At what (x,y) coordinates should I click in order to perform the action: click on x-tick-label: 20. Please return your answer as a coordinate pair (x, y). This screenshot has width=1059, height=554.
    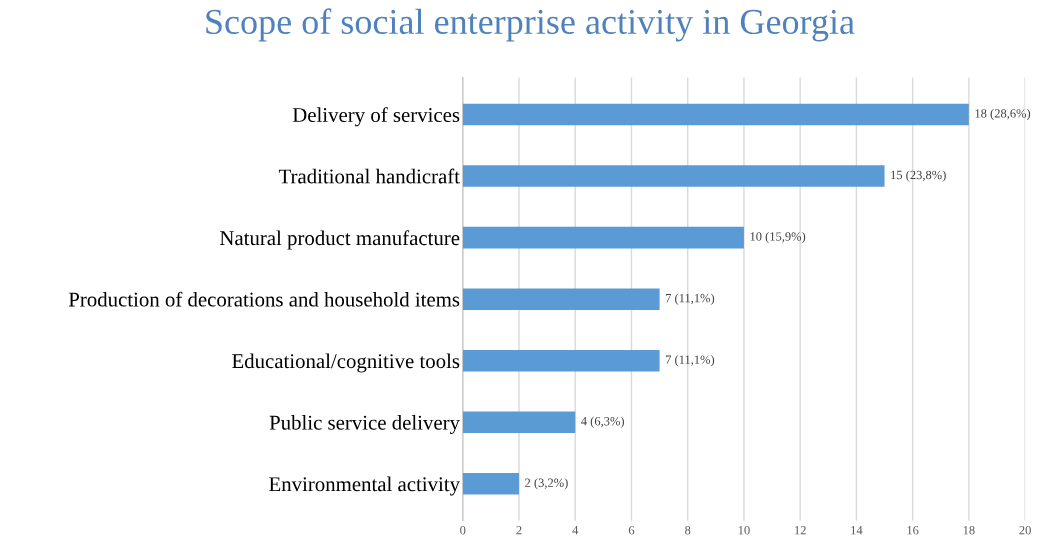
    Looking at the image, I should click on (1025, 530).